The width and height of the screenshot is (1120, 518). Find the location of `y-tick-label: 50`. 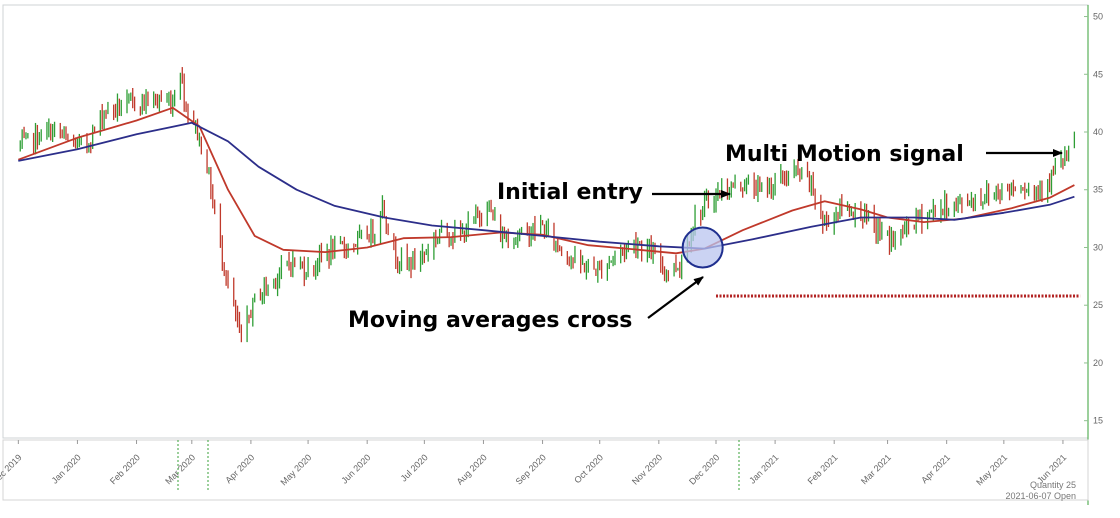

y-tick-label: 50 is located at coordinates (1098, 17).